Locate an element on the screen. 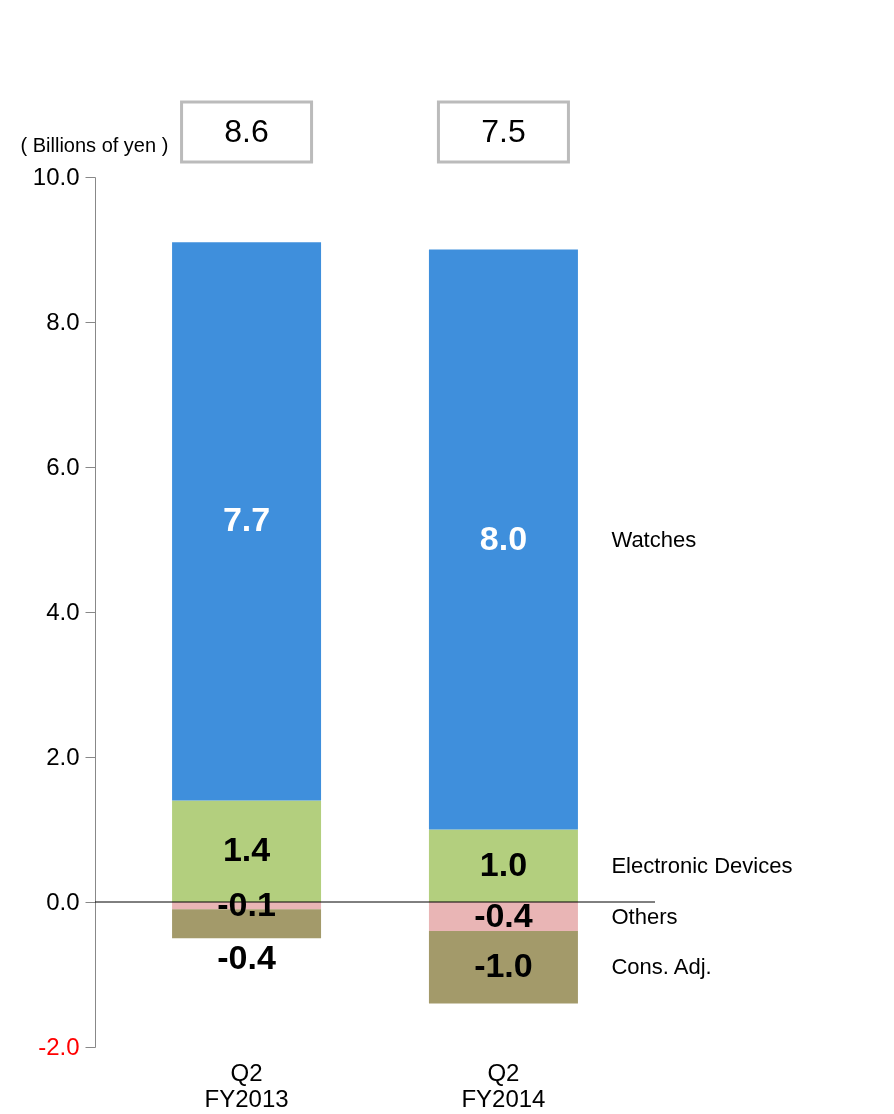  series-label: Electronic Devices is located at coordinates (702, 865).